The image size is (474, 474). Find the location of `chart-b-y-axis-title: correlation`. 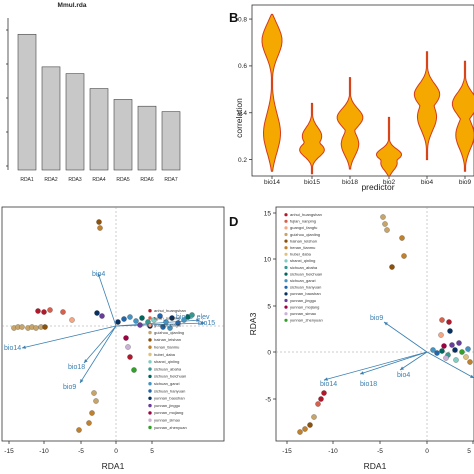

chart-b-y-axis-title: correlation is located at coordinates (239, 118).